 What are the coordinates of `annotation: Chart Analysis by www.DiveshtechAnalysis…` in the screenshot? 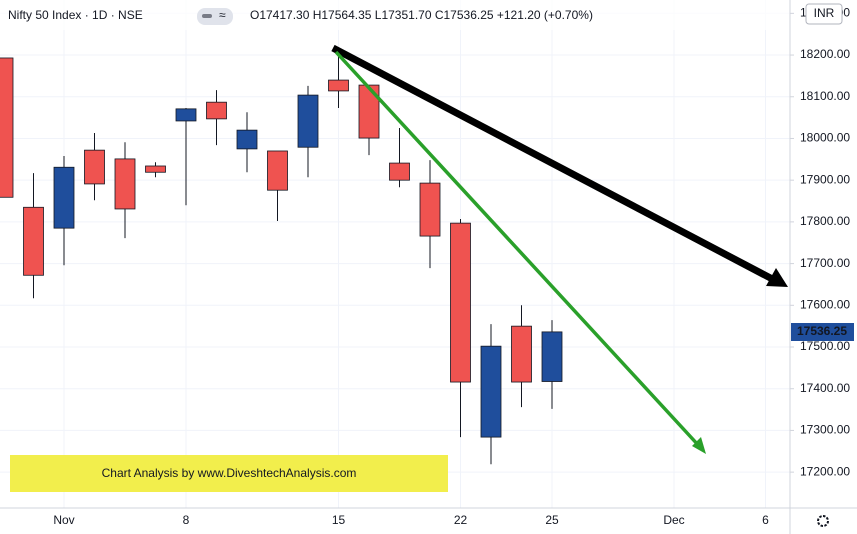 It's located at (229, 473).